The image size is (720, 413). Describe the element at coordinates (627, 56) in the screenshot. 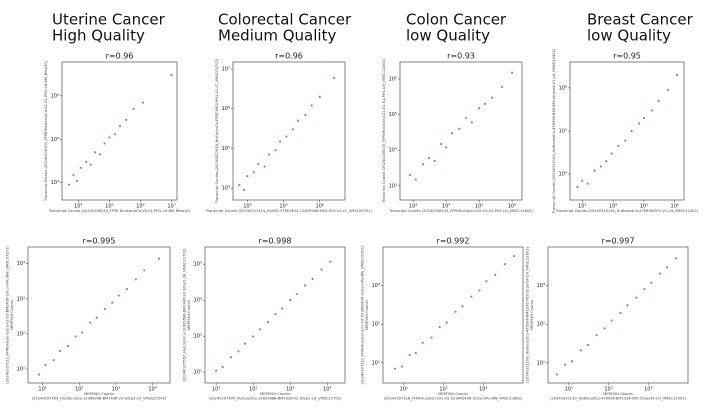

I see `plot-title: r=0.95` at that location.